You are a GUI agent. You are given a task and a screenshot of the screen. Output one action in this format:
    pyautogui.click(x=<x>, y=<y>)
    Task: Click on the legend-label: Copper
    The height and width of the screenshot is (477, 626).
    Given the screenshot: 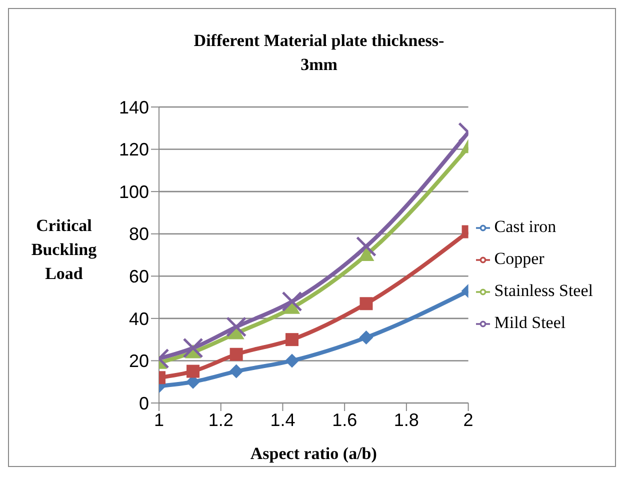 What is the action you would take?
    pyautogui.click(x=519, y=258)
    